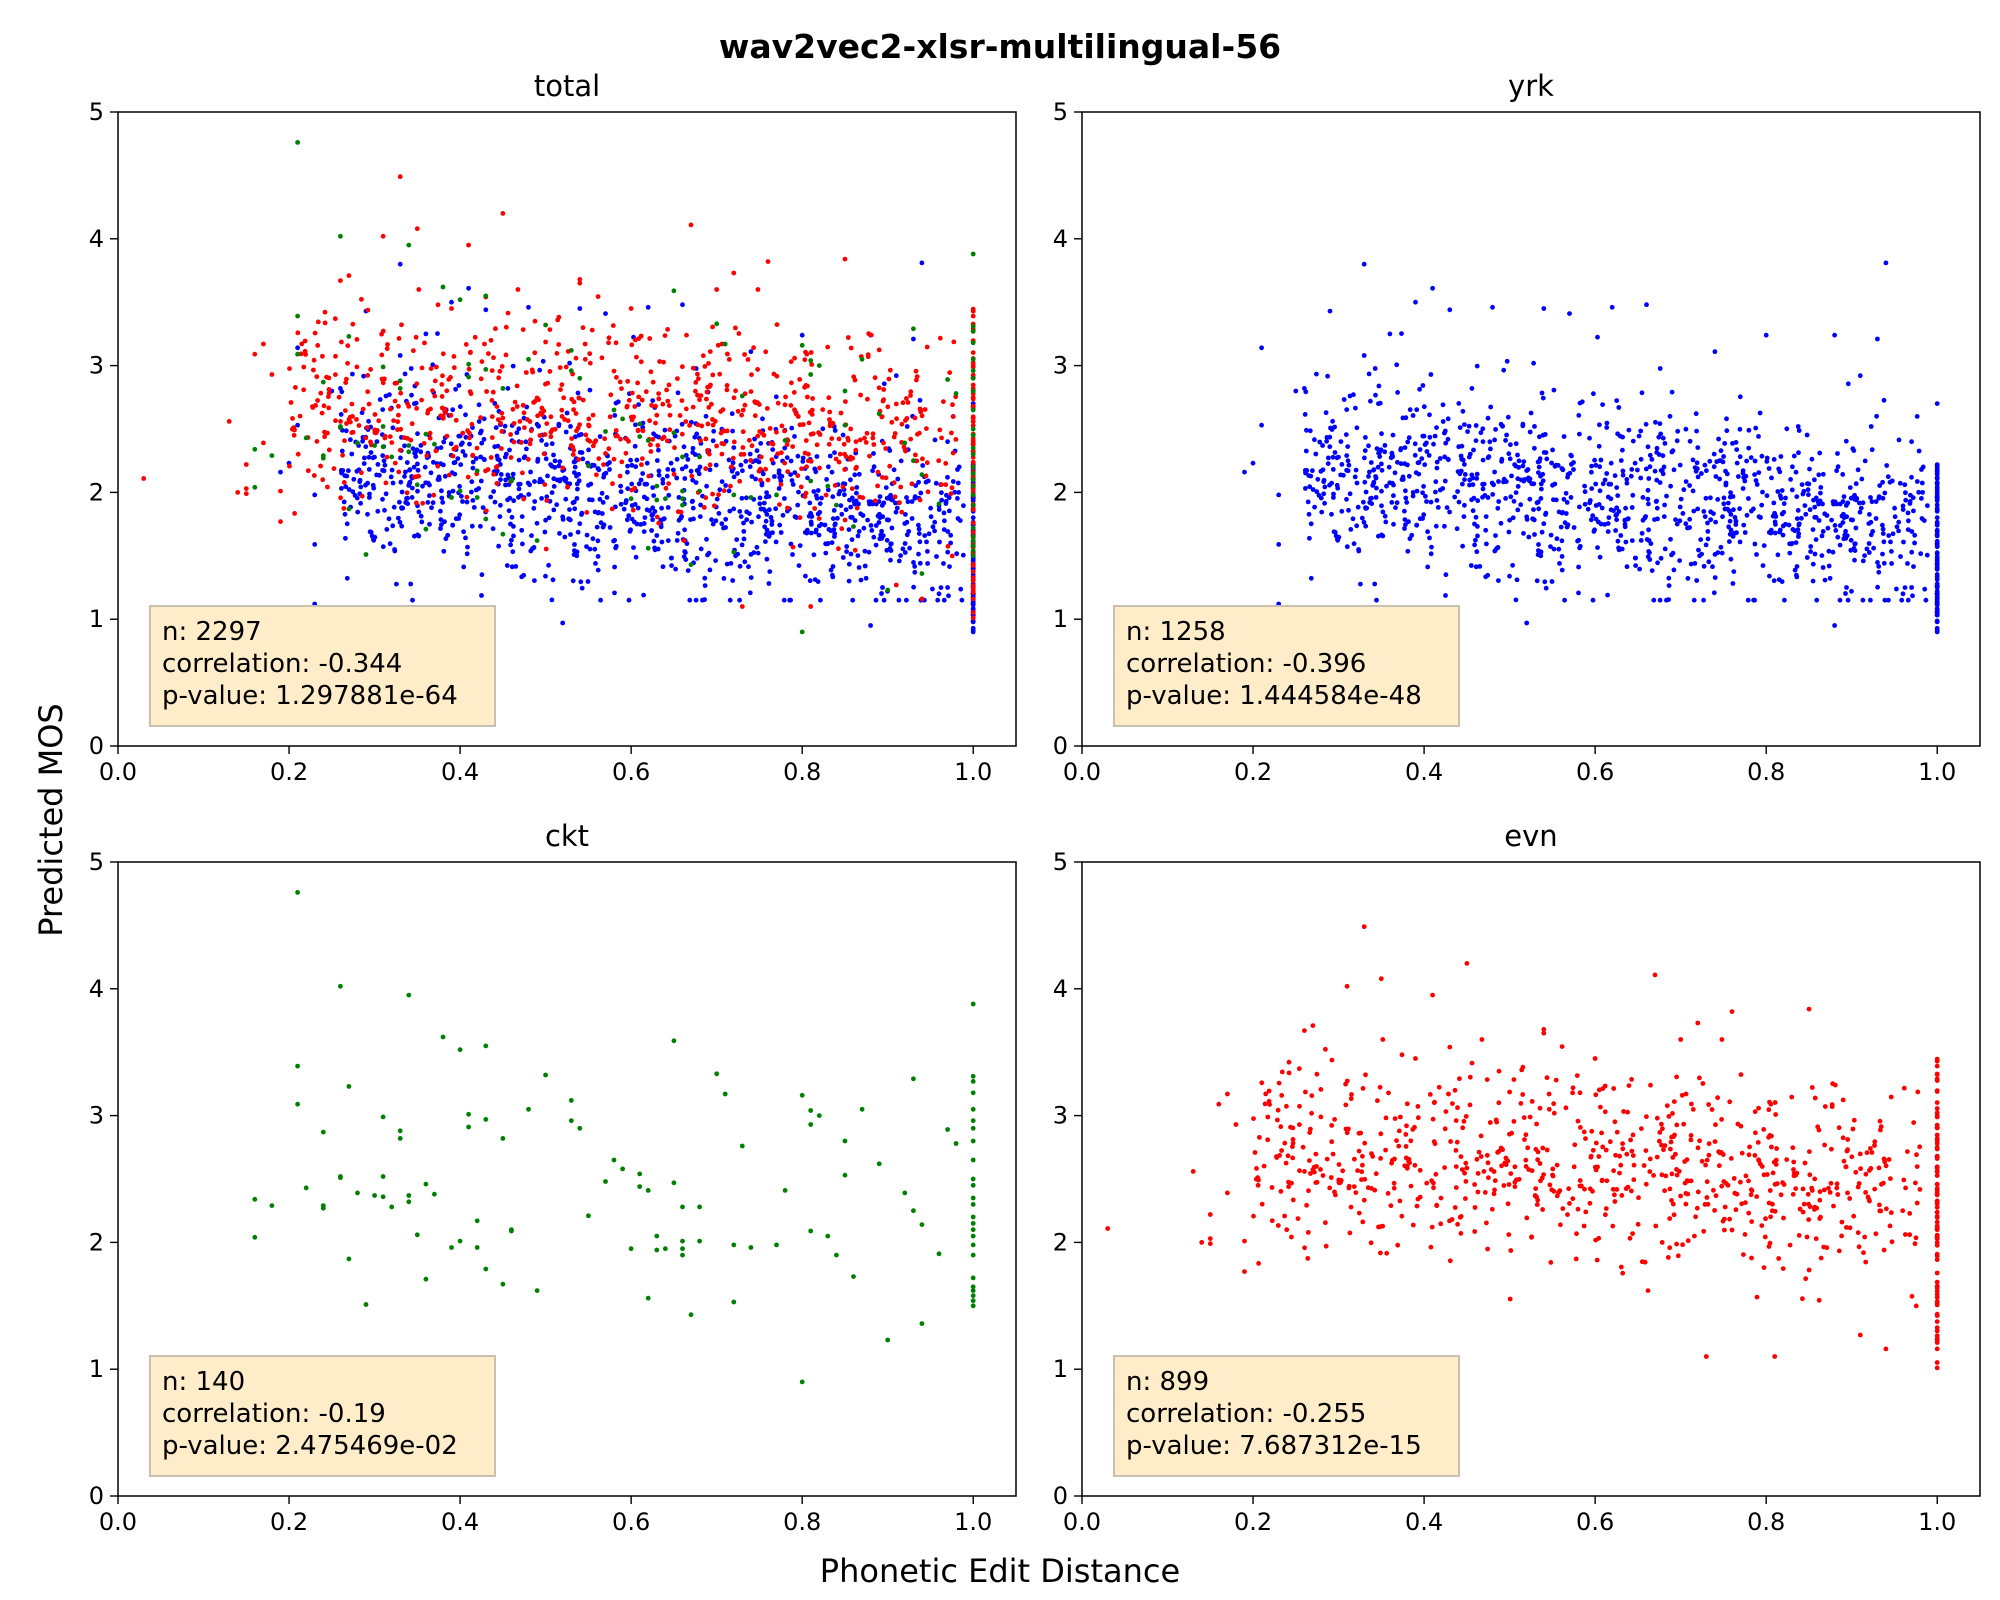 The image size is (2000, 1600). I want to click on stats-pvalue: p-value: 1.297881e-64, so click(310, 696).